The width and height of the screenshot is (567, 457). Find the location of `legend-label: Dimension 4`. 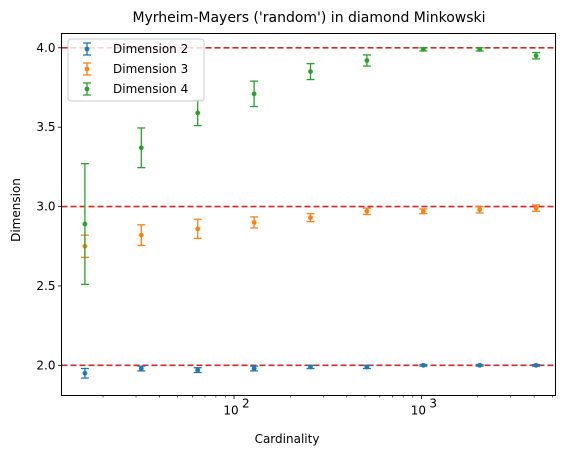

legend-label: Dimension 4 is located at coordinates (150, 89).